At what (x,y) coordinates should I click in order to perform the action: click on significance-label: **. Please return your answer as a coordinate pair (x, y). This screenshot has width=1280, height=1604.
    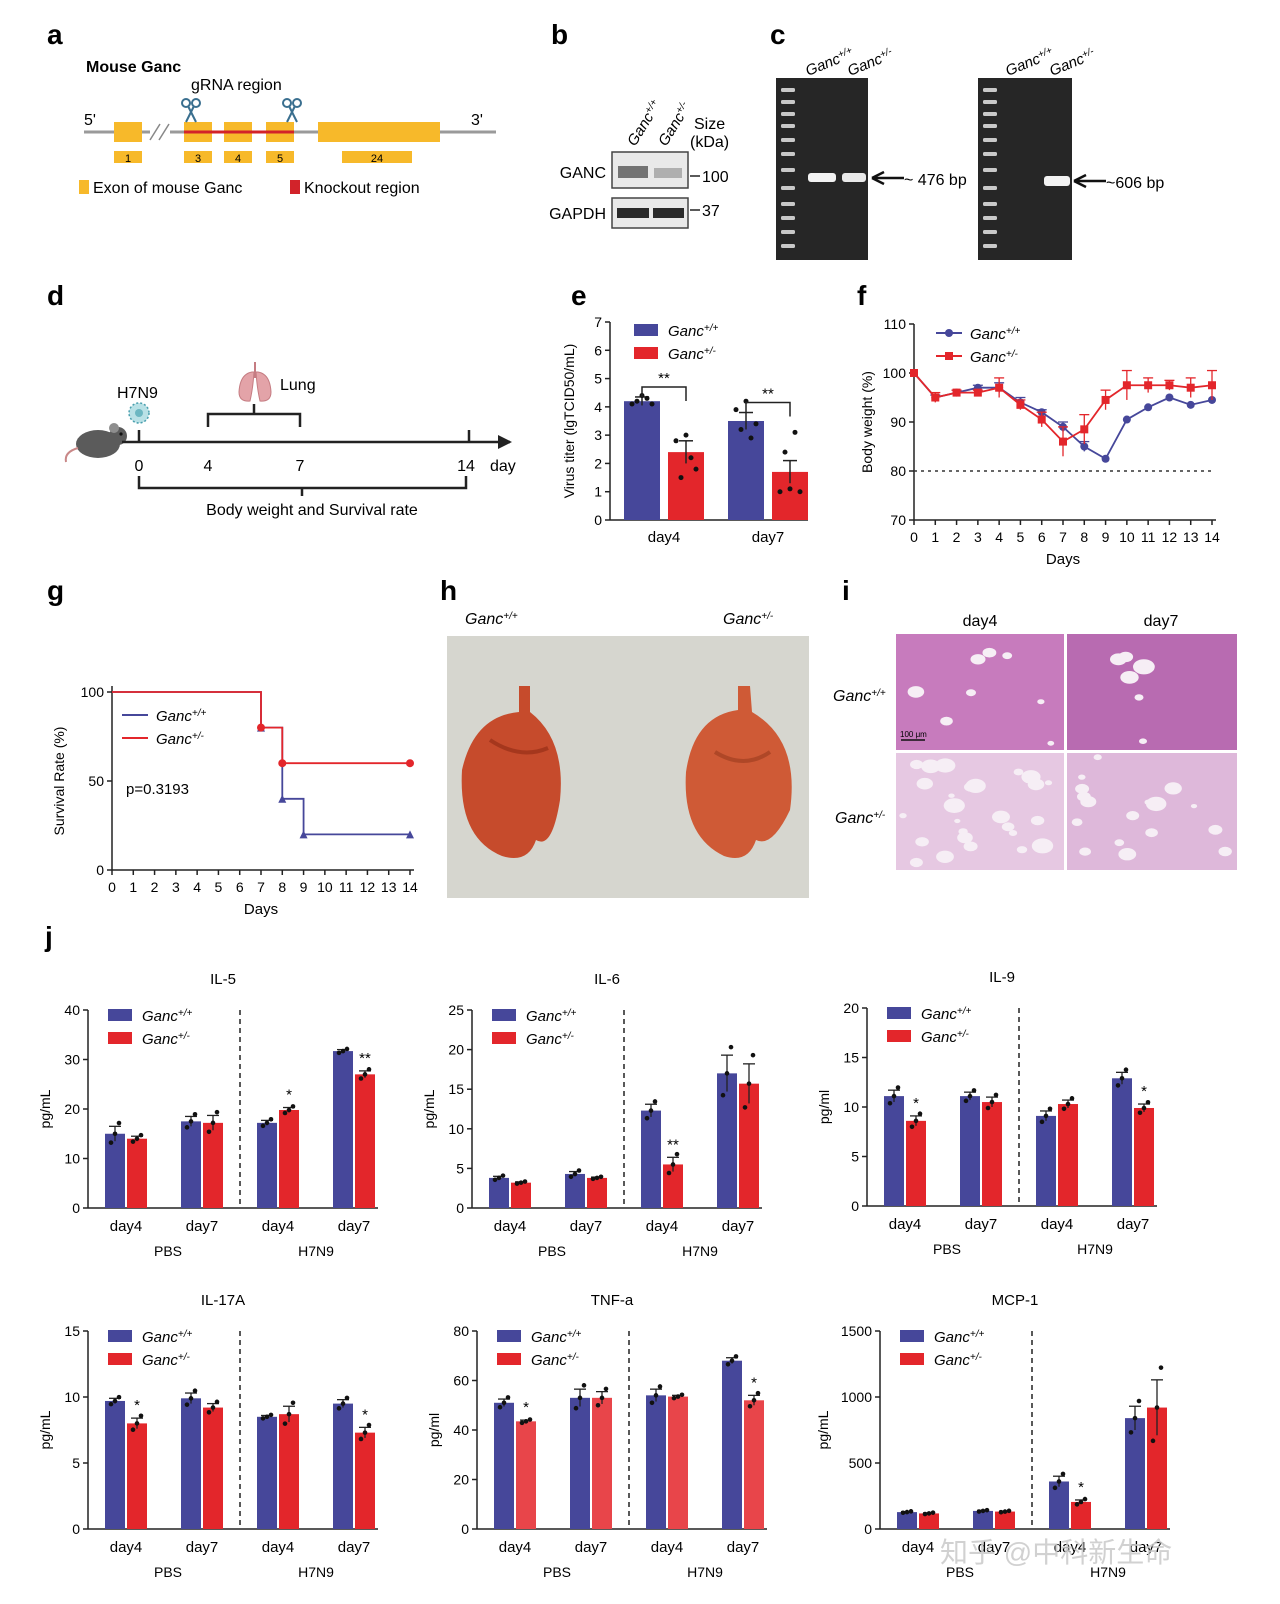
    Looking at the image, I should click on (768, 394).